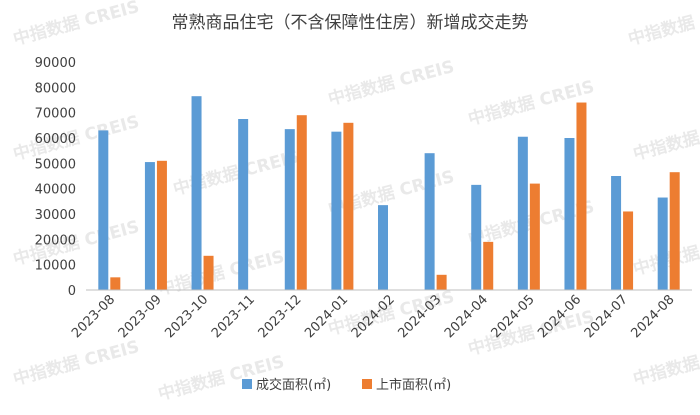  What do you see at coordinates (413, 385) in the screenshot?
I see `legend-label: 上市面积(㎡)` at bounding box center [413, 385].